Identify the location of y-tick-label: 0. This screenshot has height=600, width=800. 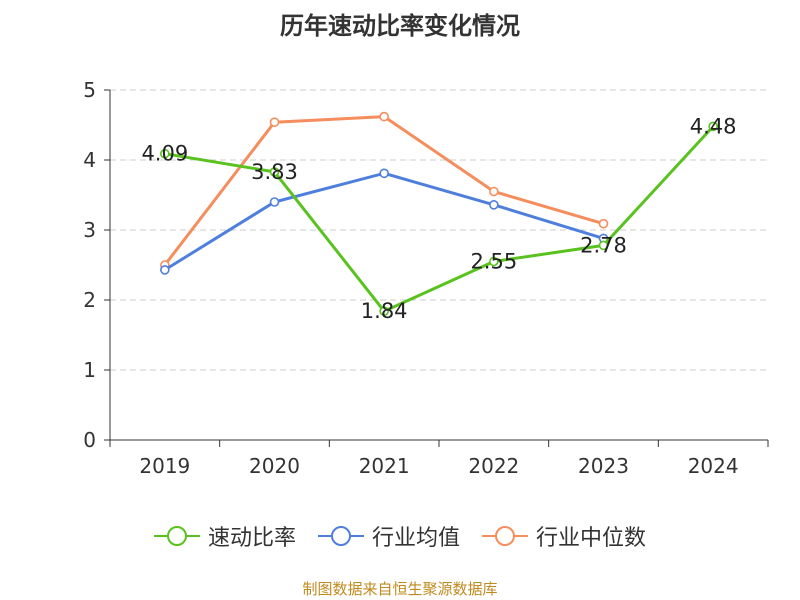
(89, 440).